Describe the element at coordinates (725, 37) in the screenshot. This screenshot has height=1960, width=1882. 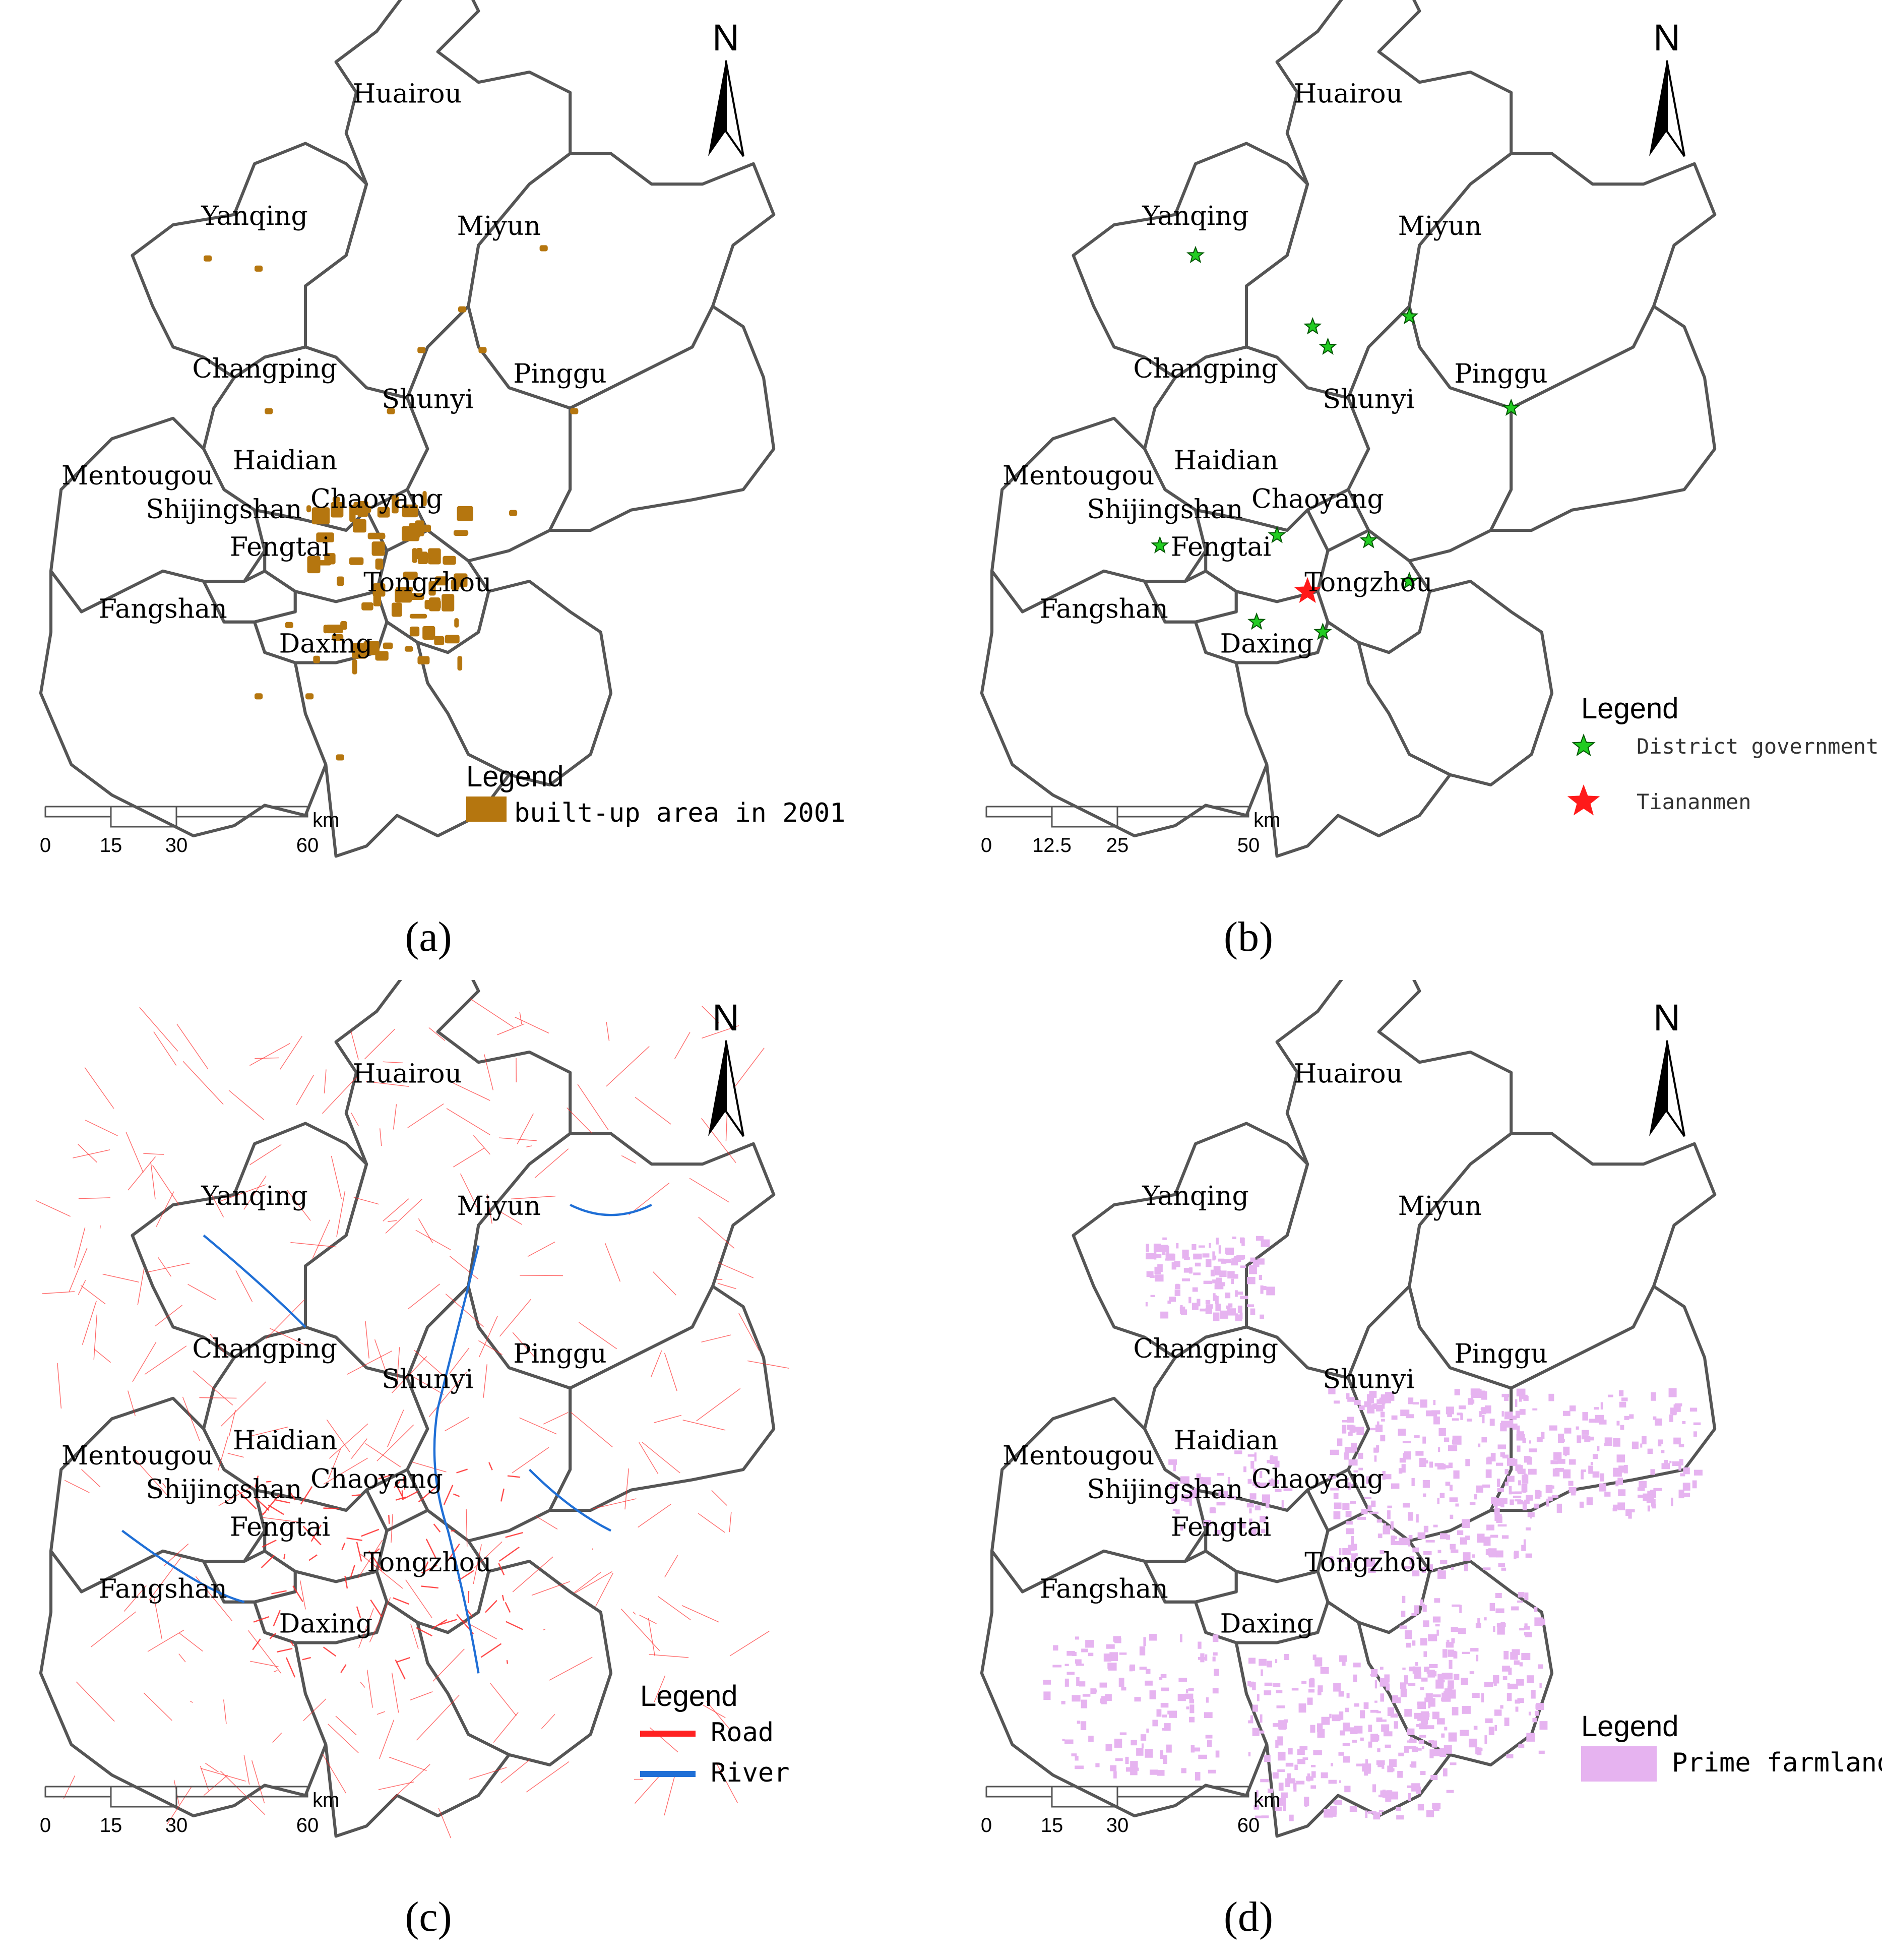
I see `north-label: N` at that location.